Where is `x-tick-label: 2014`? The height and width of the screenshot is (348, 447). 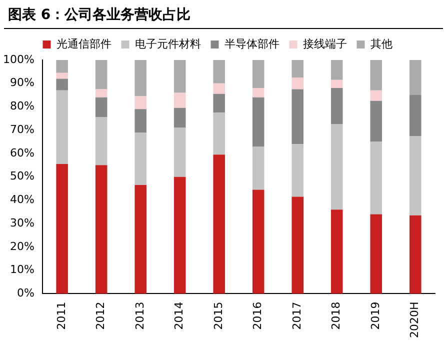 x-tick-label: 2014 is located at coordinates (179, 316).